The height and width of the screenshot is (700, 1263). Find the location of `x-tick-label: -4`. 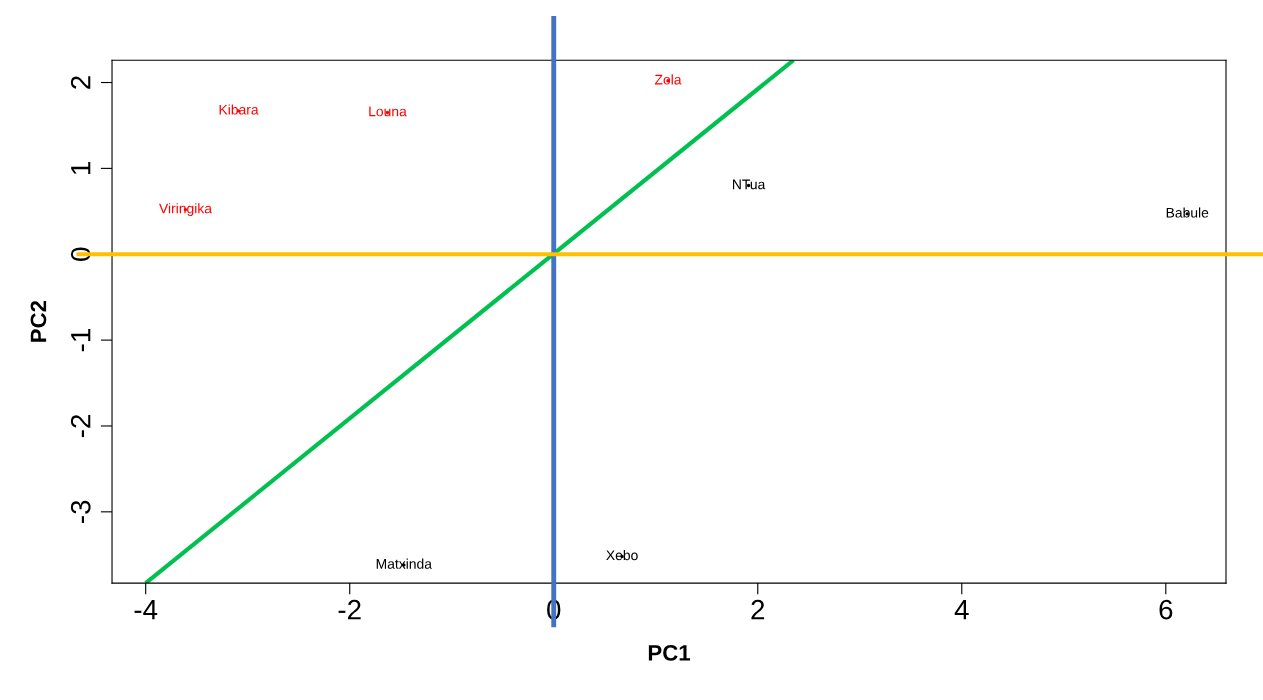

x-tick-label: -4 is located at coordinates (146, 610).